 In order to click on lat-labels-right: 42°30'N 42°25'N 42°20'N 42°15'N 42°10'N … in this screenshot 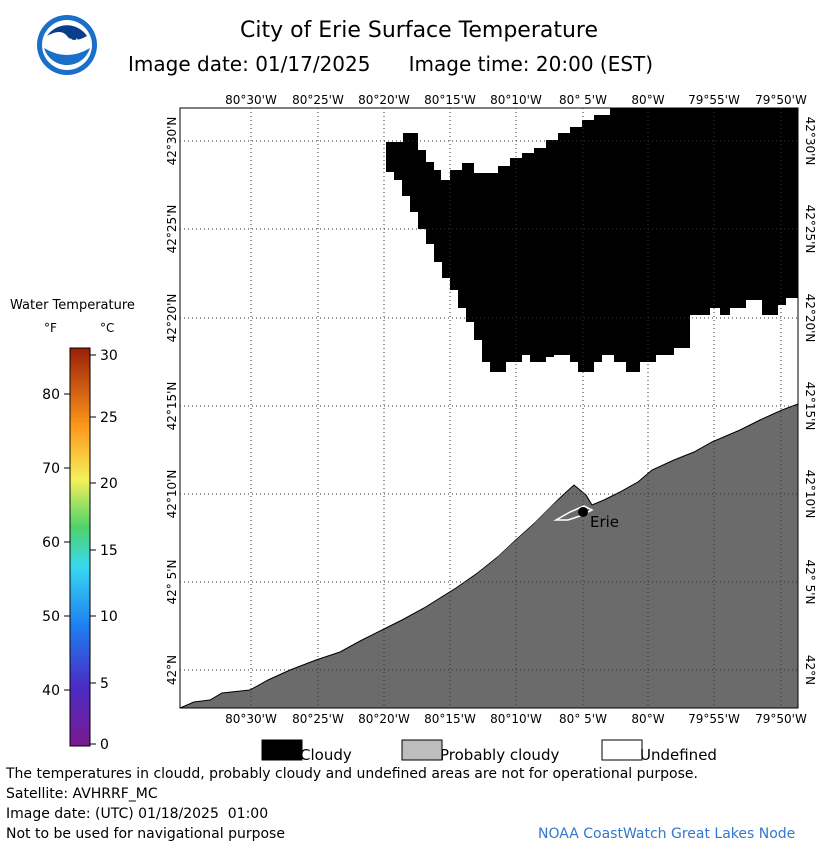, I will do `click(810, 401)`.